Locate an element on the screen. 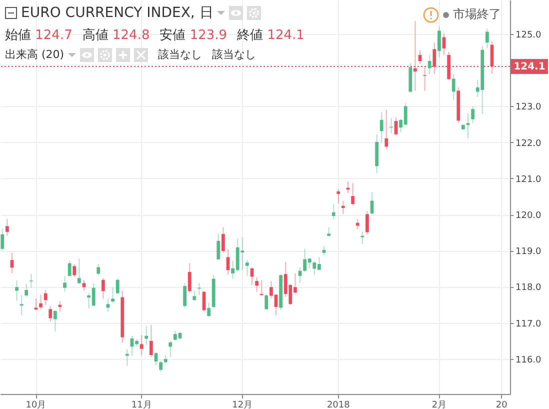 This screenshot has height=409, width=549. x-tick-label: 2018 is located at coordinates (338, 404).